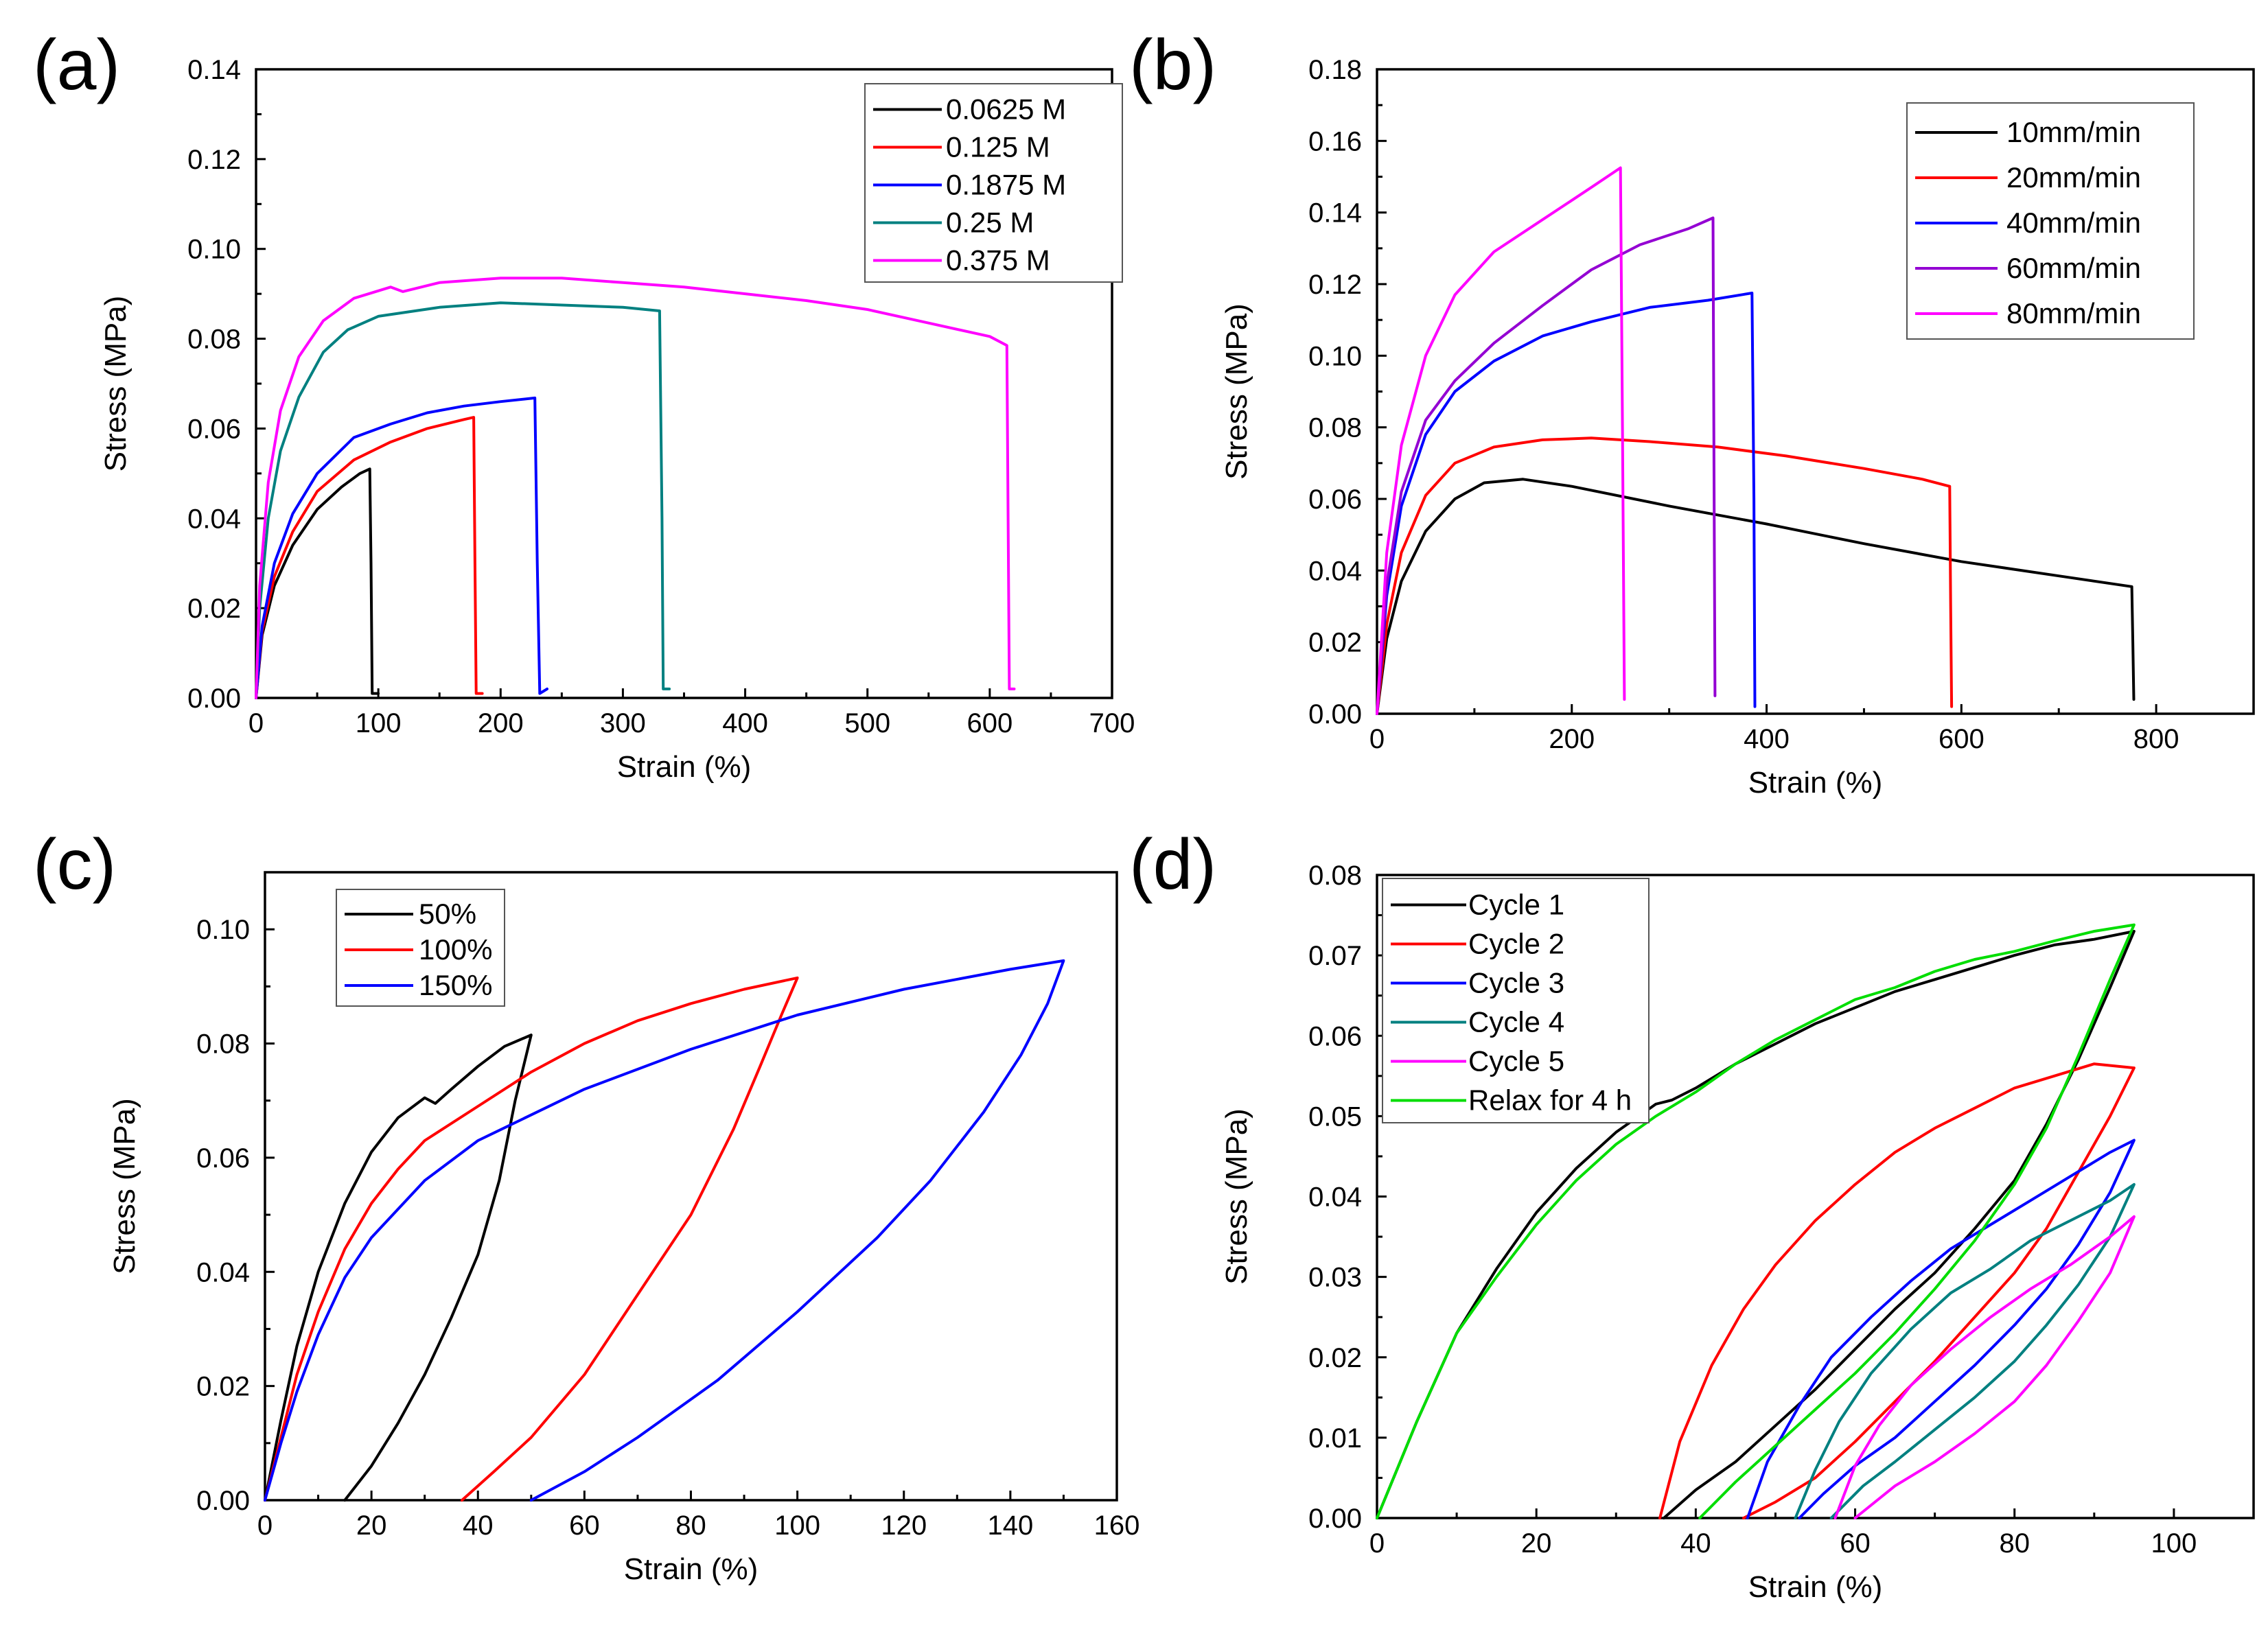 This screenshot has width=2268, height=1645. I want to click on legend-label: 0.0625 M, so click(1006, 109).